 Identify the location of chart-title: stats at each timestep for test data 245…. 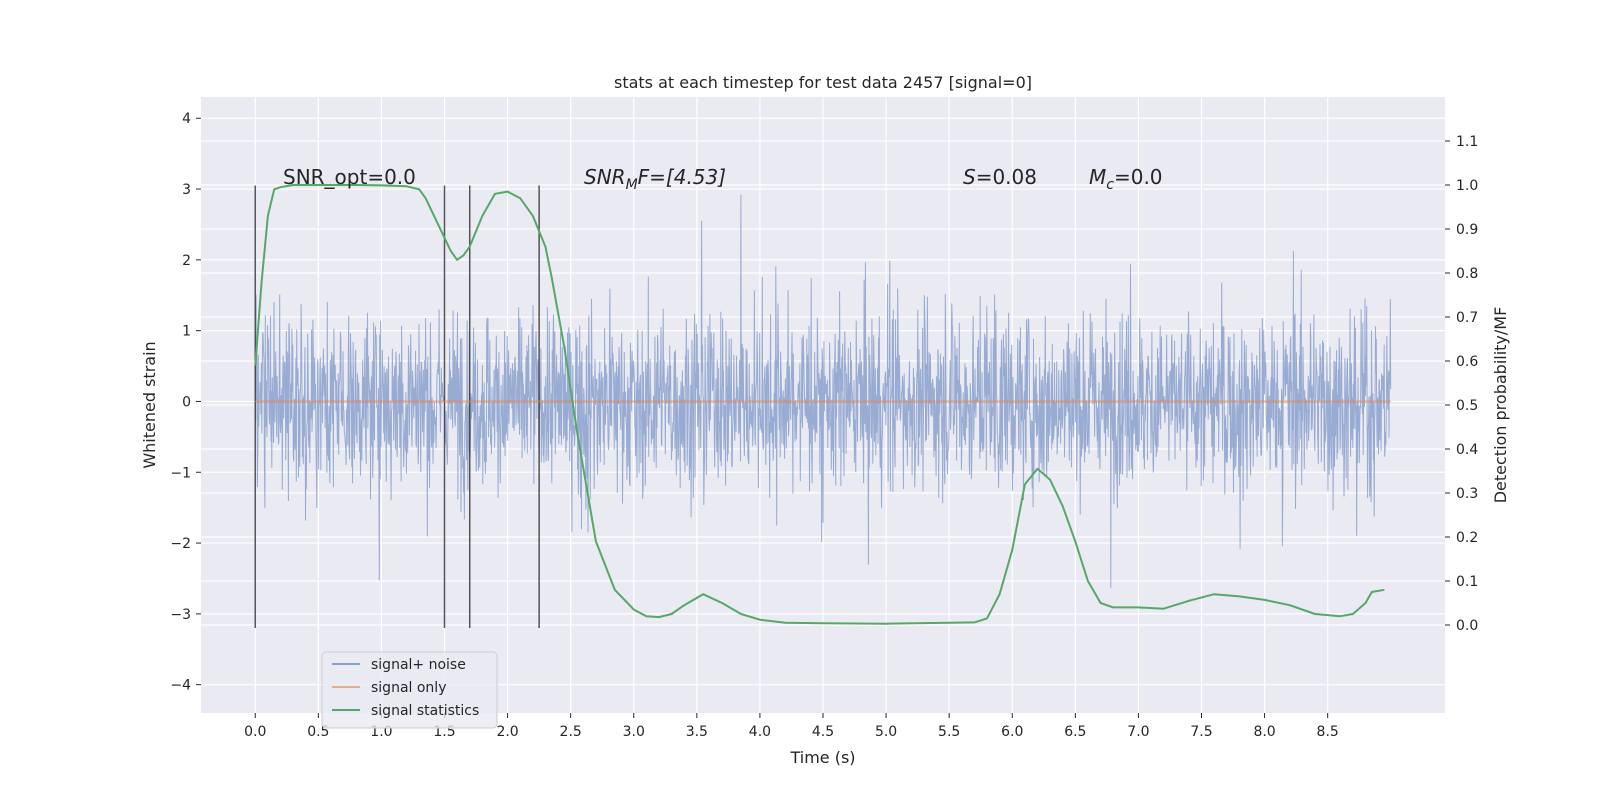
(823, 82).